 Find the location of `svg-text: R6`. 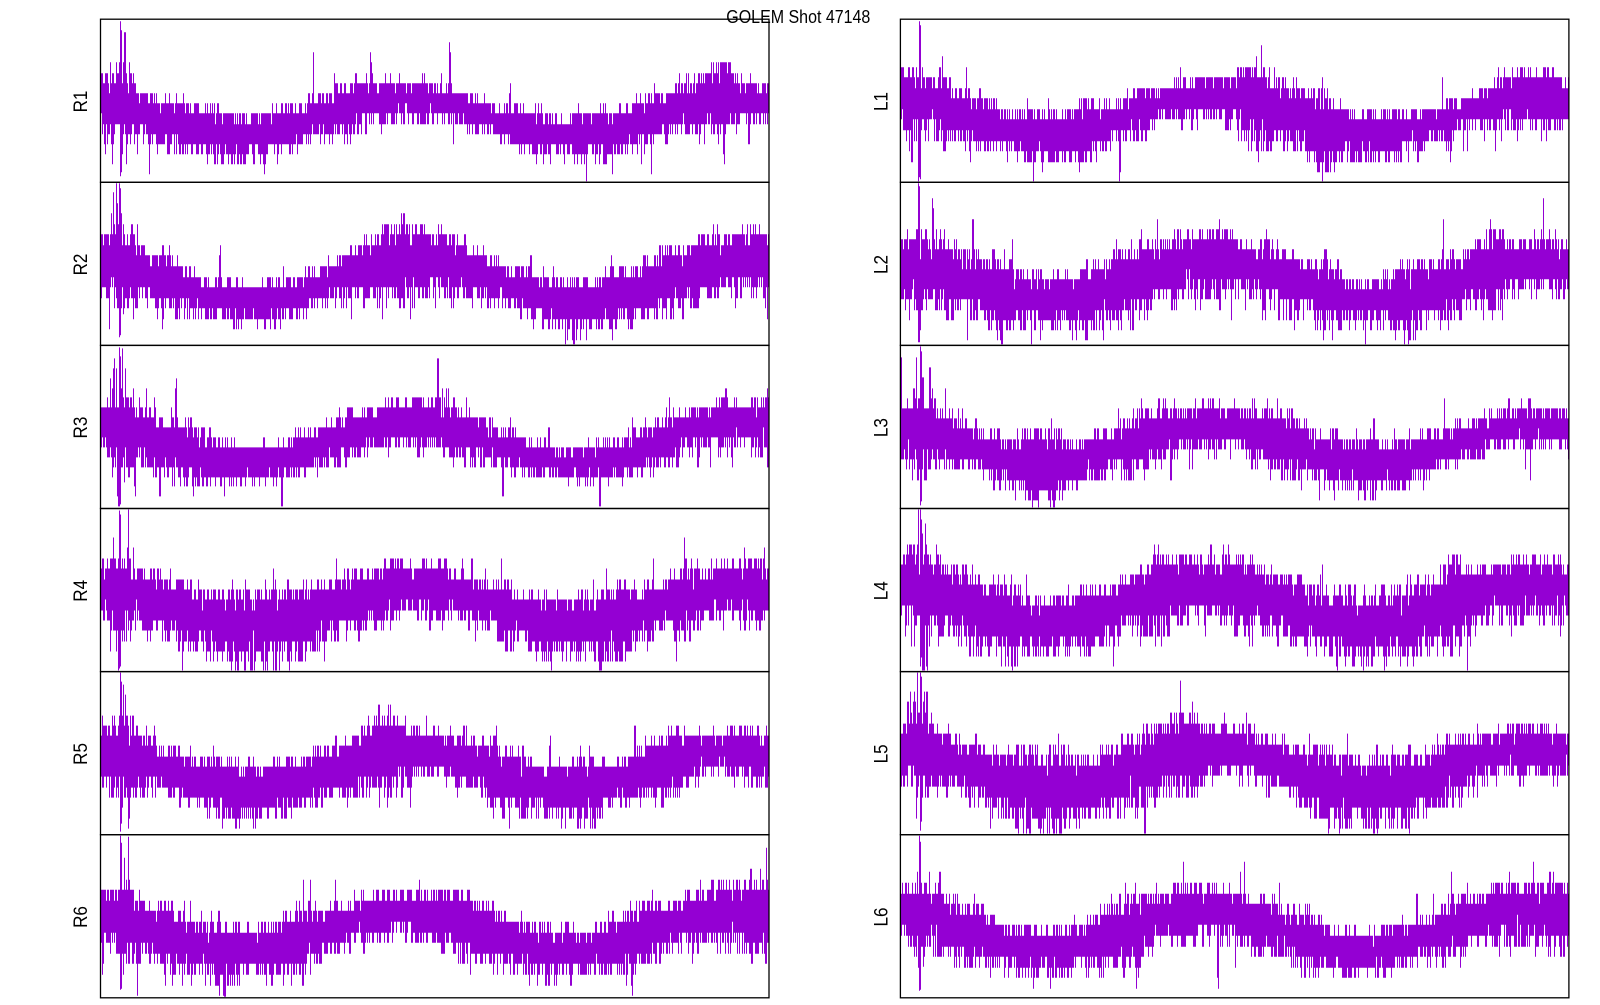

svg-text: R6 is located at coordinates (80, 917).